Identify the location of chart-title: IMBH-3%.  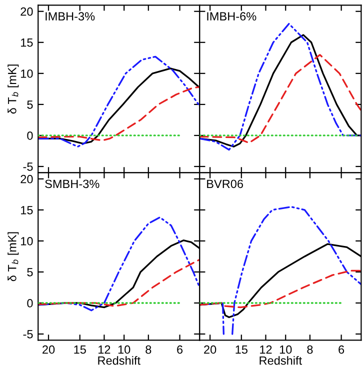
(70, 16).